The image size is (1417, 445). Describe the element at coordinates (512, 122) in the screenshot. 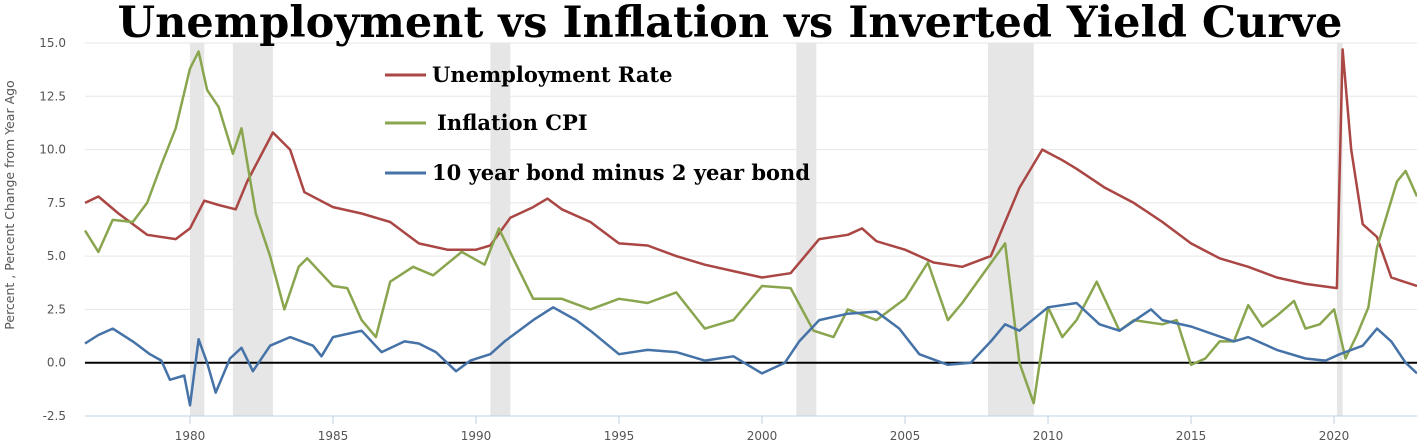

I see `legend-label: Inflation CPI` at that location.